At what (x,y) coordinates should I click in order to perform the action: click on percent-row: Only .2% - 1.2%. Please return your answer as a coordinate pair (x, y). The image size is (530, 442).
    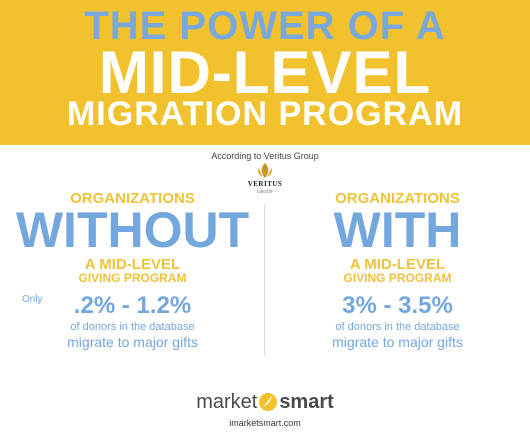
    Looking at the image, I should click on (132, 307).